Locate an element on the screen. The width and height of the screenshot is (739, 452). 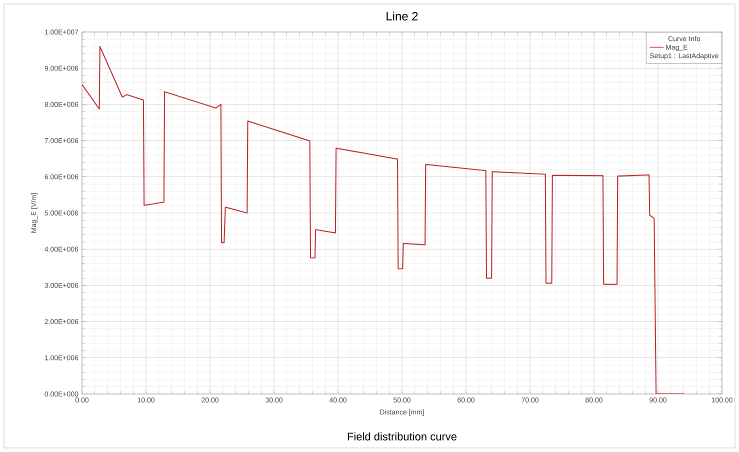
text: Field distribution curve is located at coordinates (402, 436).